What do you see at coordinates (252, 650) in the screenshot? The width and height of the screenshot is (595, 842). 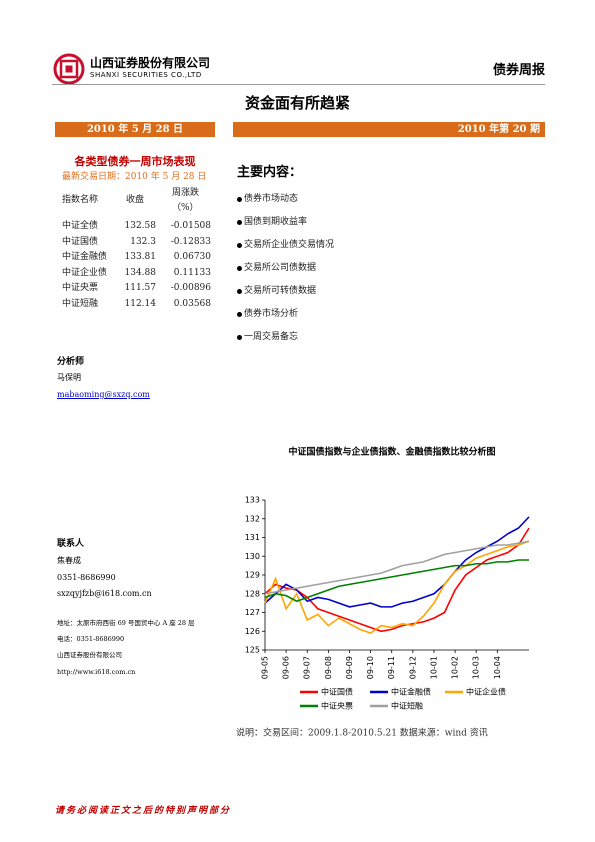 I see `y-tick-label: 125` at bounding box center [252, 650].